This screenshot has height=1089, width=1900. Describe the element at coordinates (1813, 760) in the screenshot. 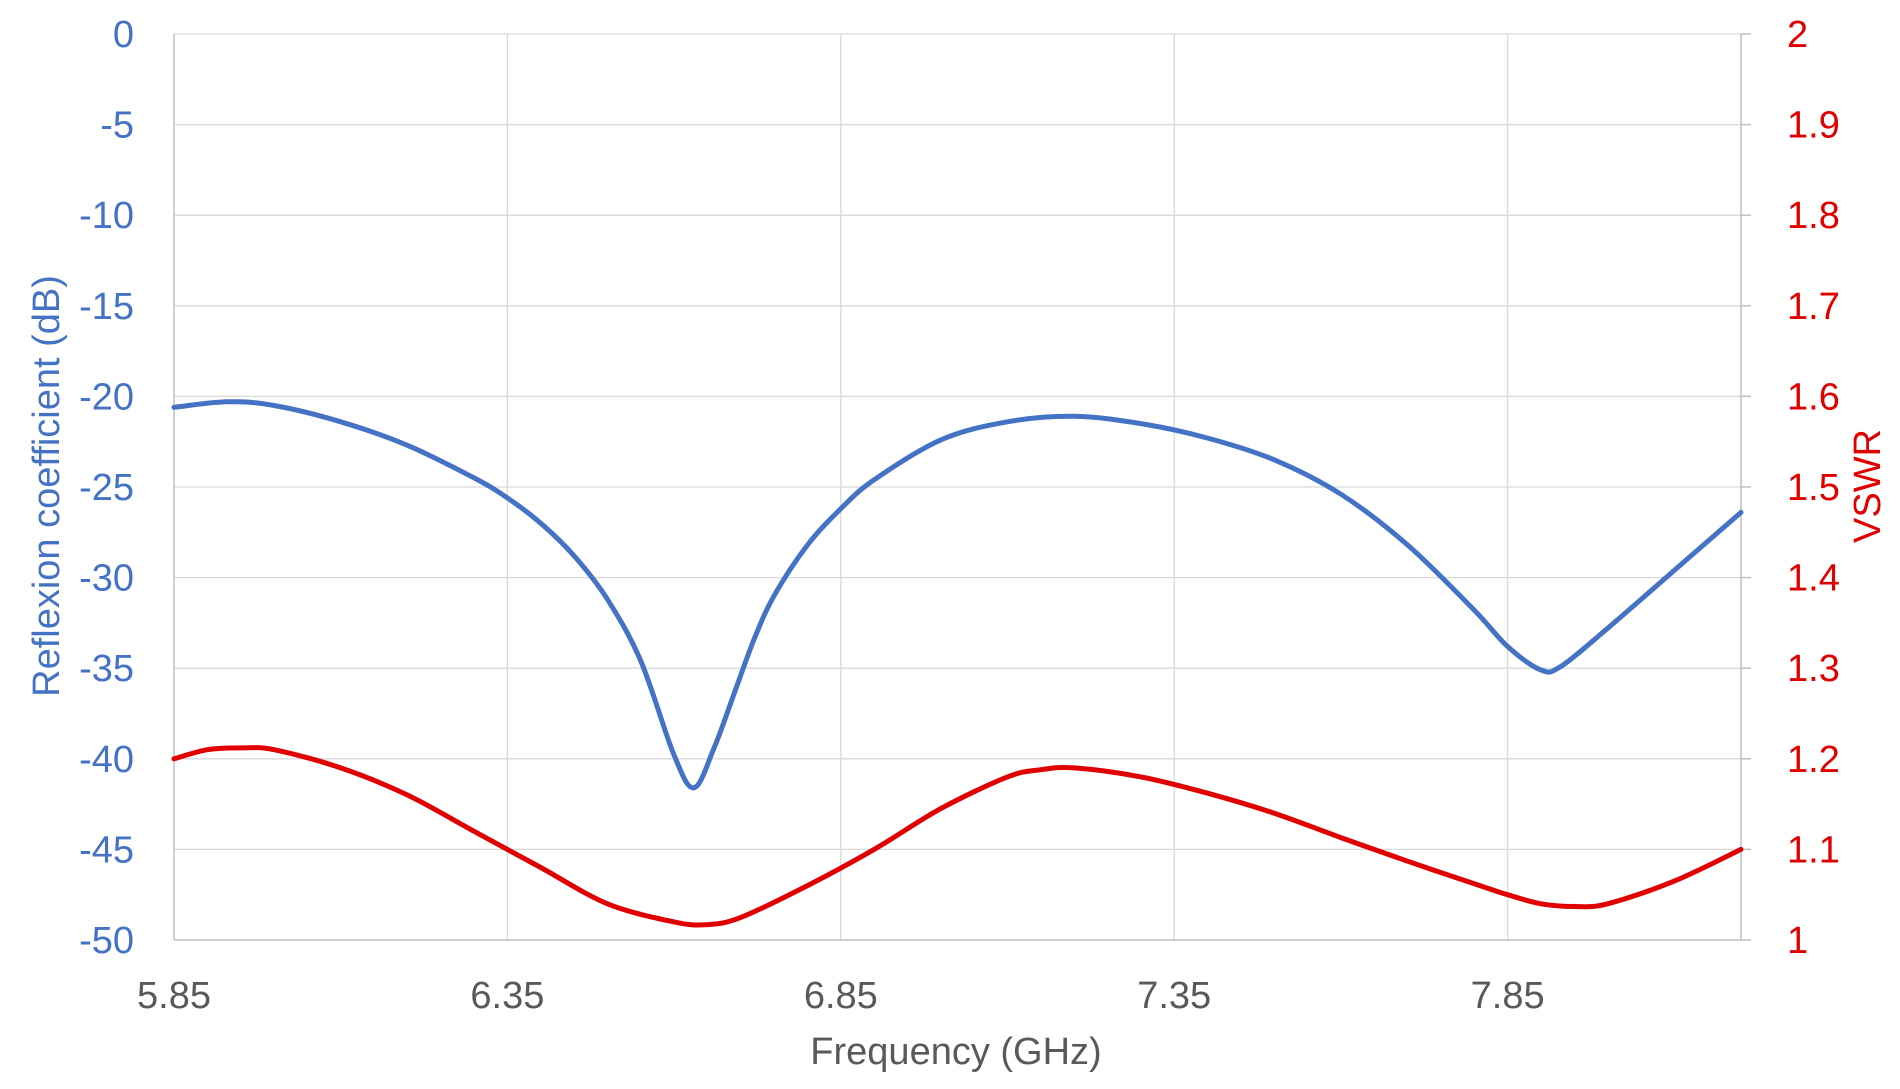

I see `y-tick-label-right: 1.2` at that location.